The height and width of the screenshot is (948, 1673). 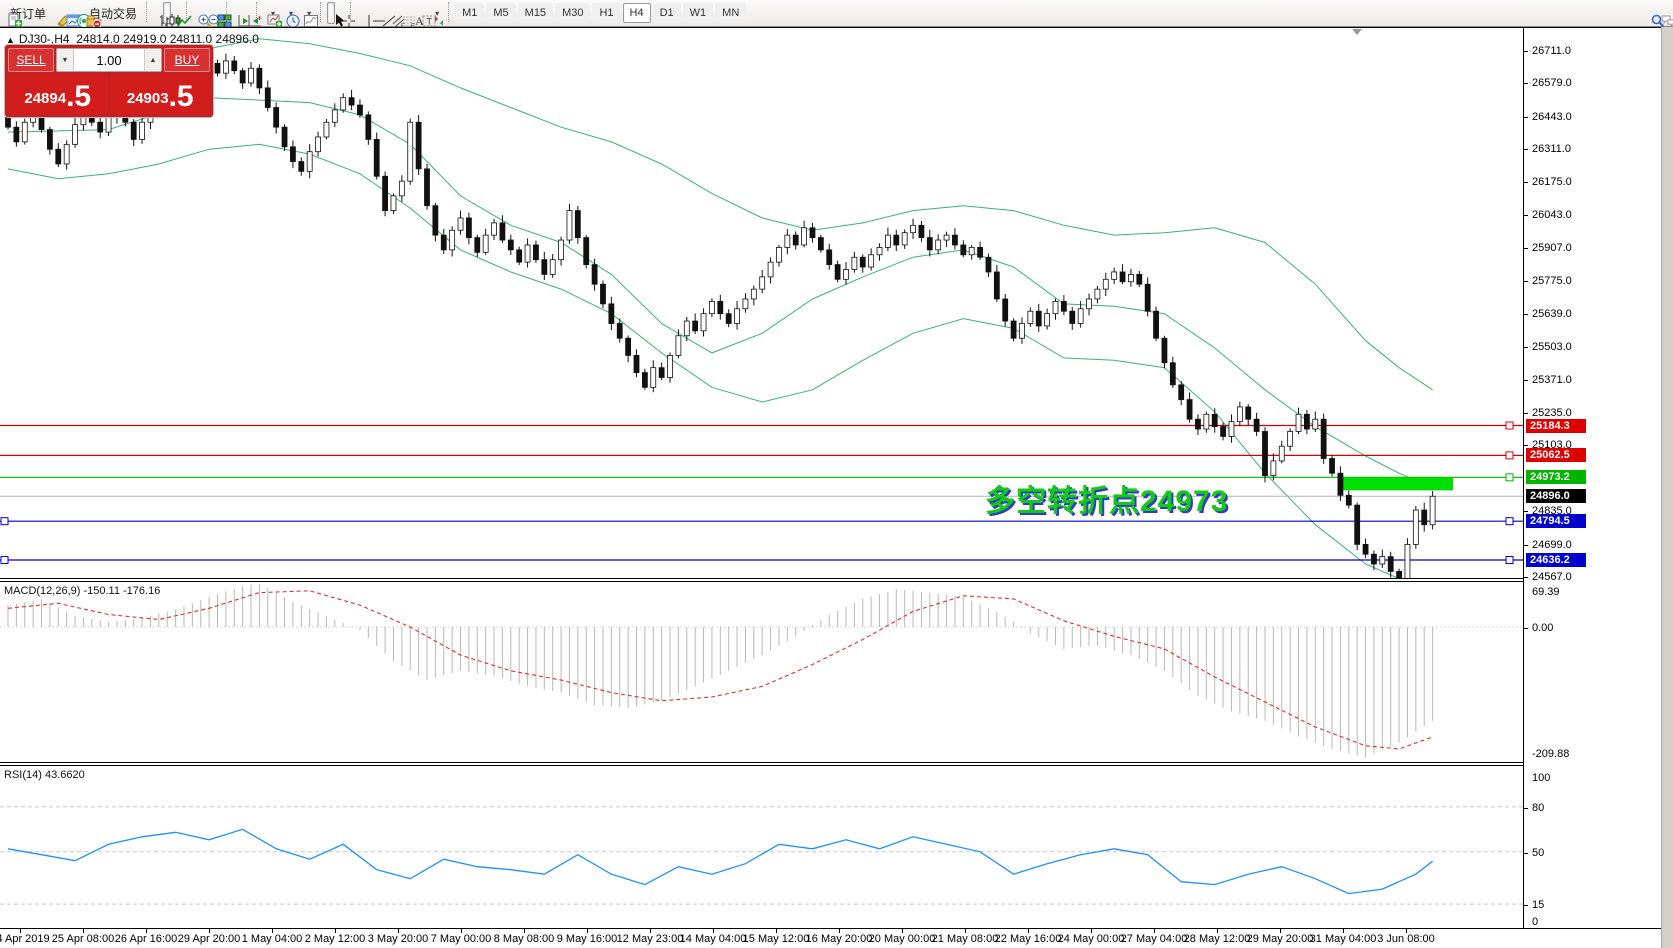 What do you see at coordinates (1509, 477) in the screenshot?
I see `pivot-line-handle` at bounding box center [1509, 477].